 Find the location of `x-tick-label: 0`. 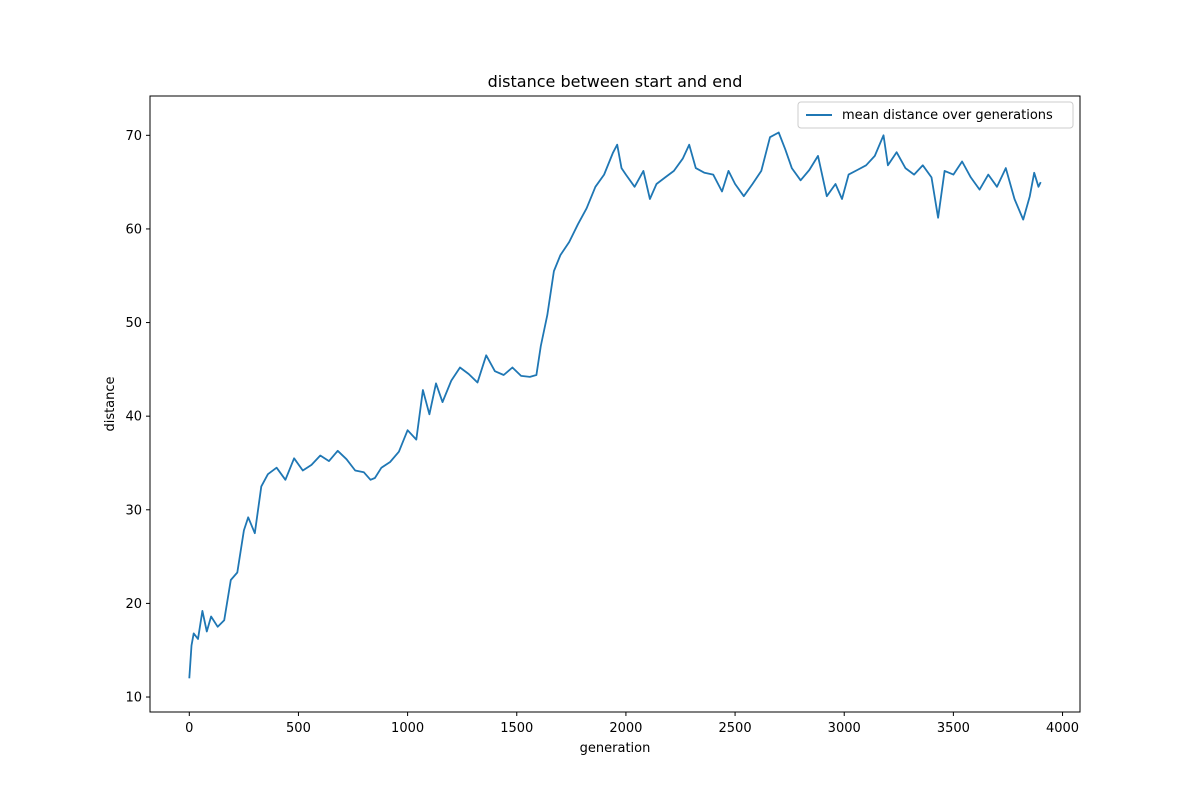

x-tick-label: 0 is located at coordinates (189, 728).